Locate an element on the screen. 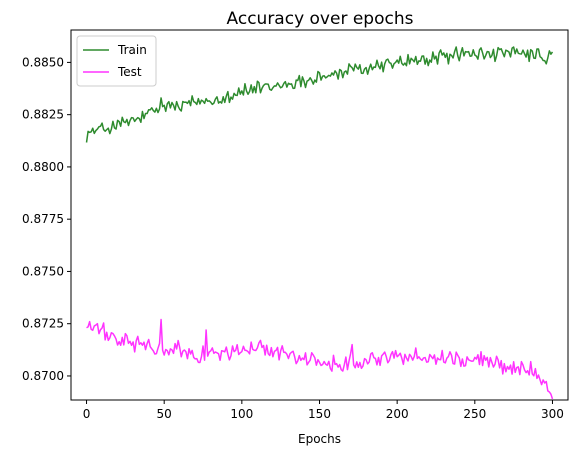 Image resolution: width=574 pixels, height=456 pixels. y-tick-label: 0.8850 is located at coordinates (43, 62).